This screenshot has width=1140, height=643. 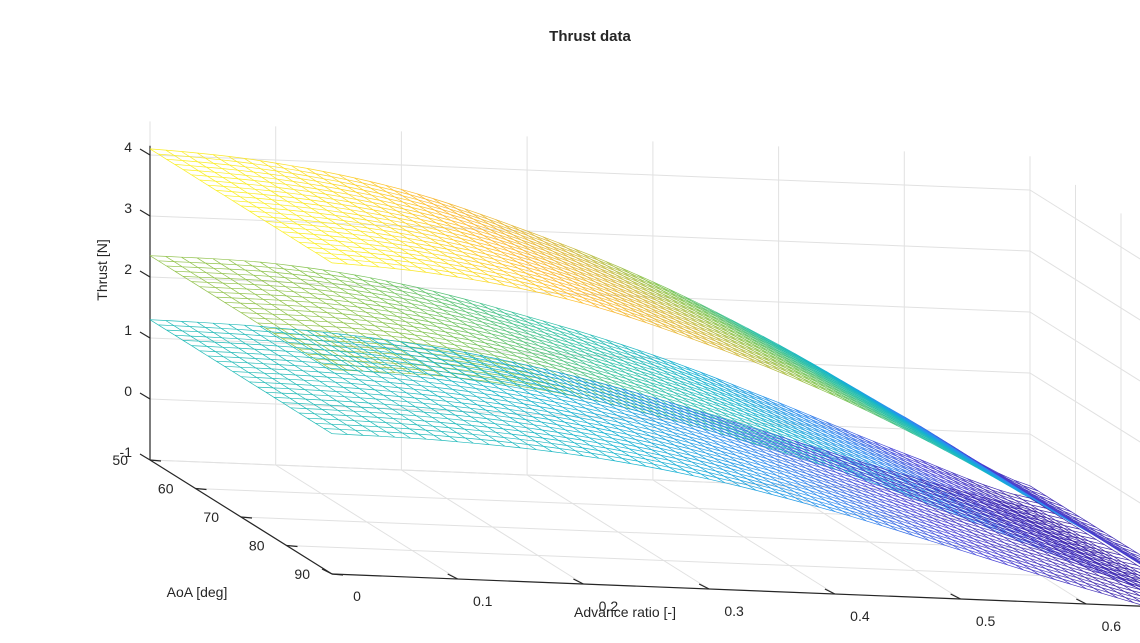 I want to click on grid-line, so click(x=590, y=233).